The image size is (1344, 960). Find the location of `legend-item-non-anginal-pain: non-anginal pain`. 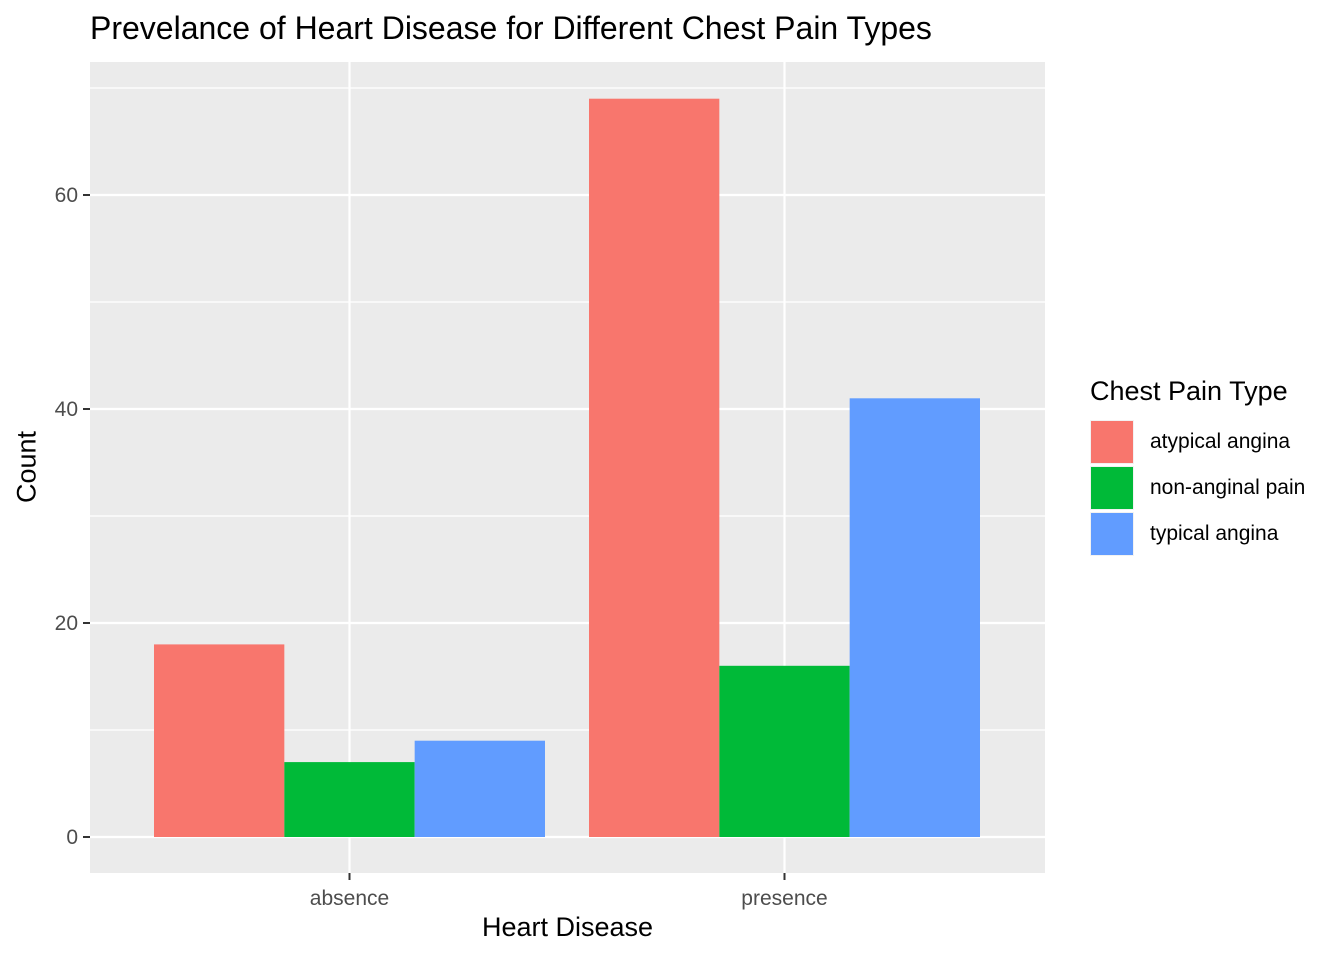

legend-item-non-anginal-pain: non-anginal pain is located at coordinates (1197, 488).